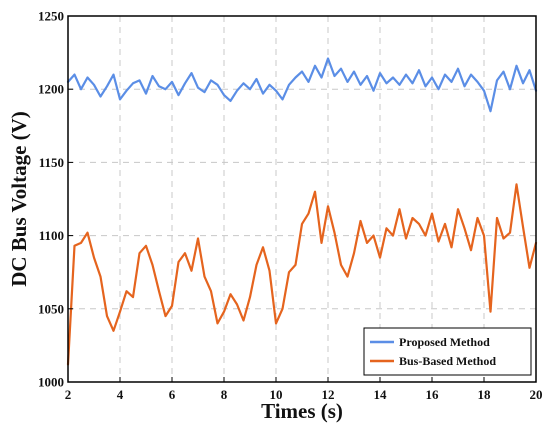 The height and width of the screenshot is (429, 550). Describe the element at coordinates (68, 394) in the screenshot. I see `x-tick-label: 2` at that location.